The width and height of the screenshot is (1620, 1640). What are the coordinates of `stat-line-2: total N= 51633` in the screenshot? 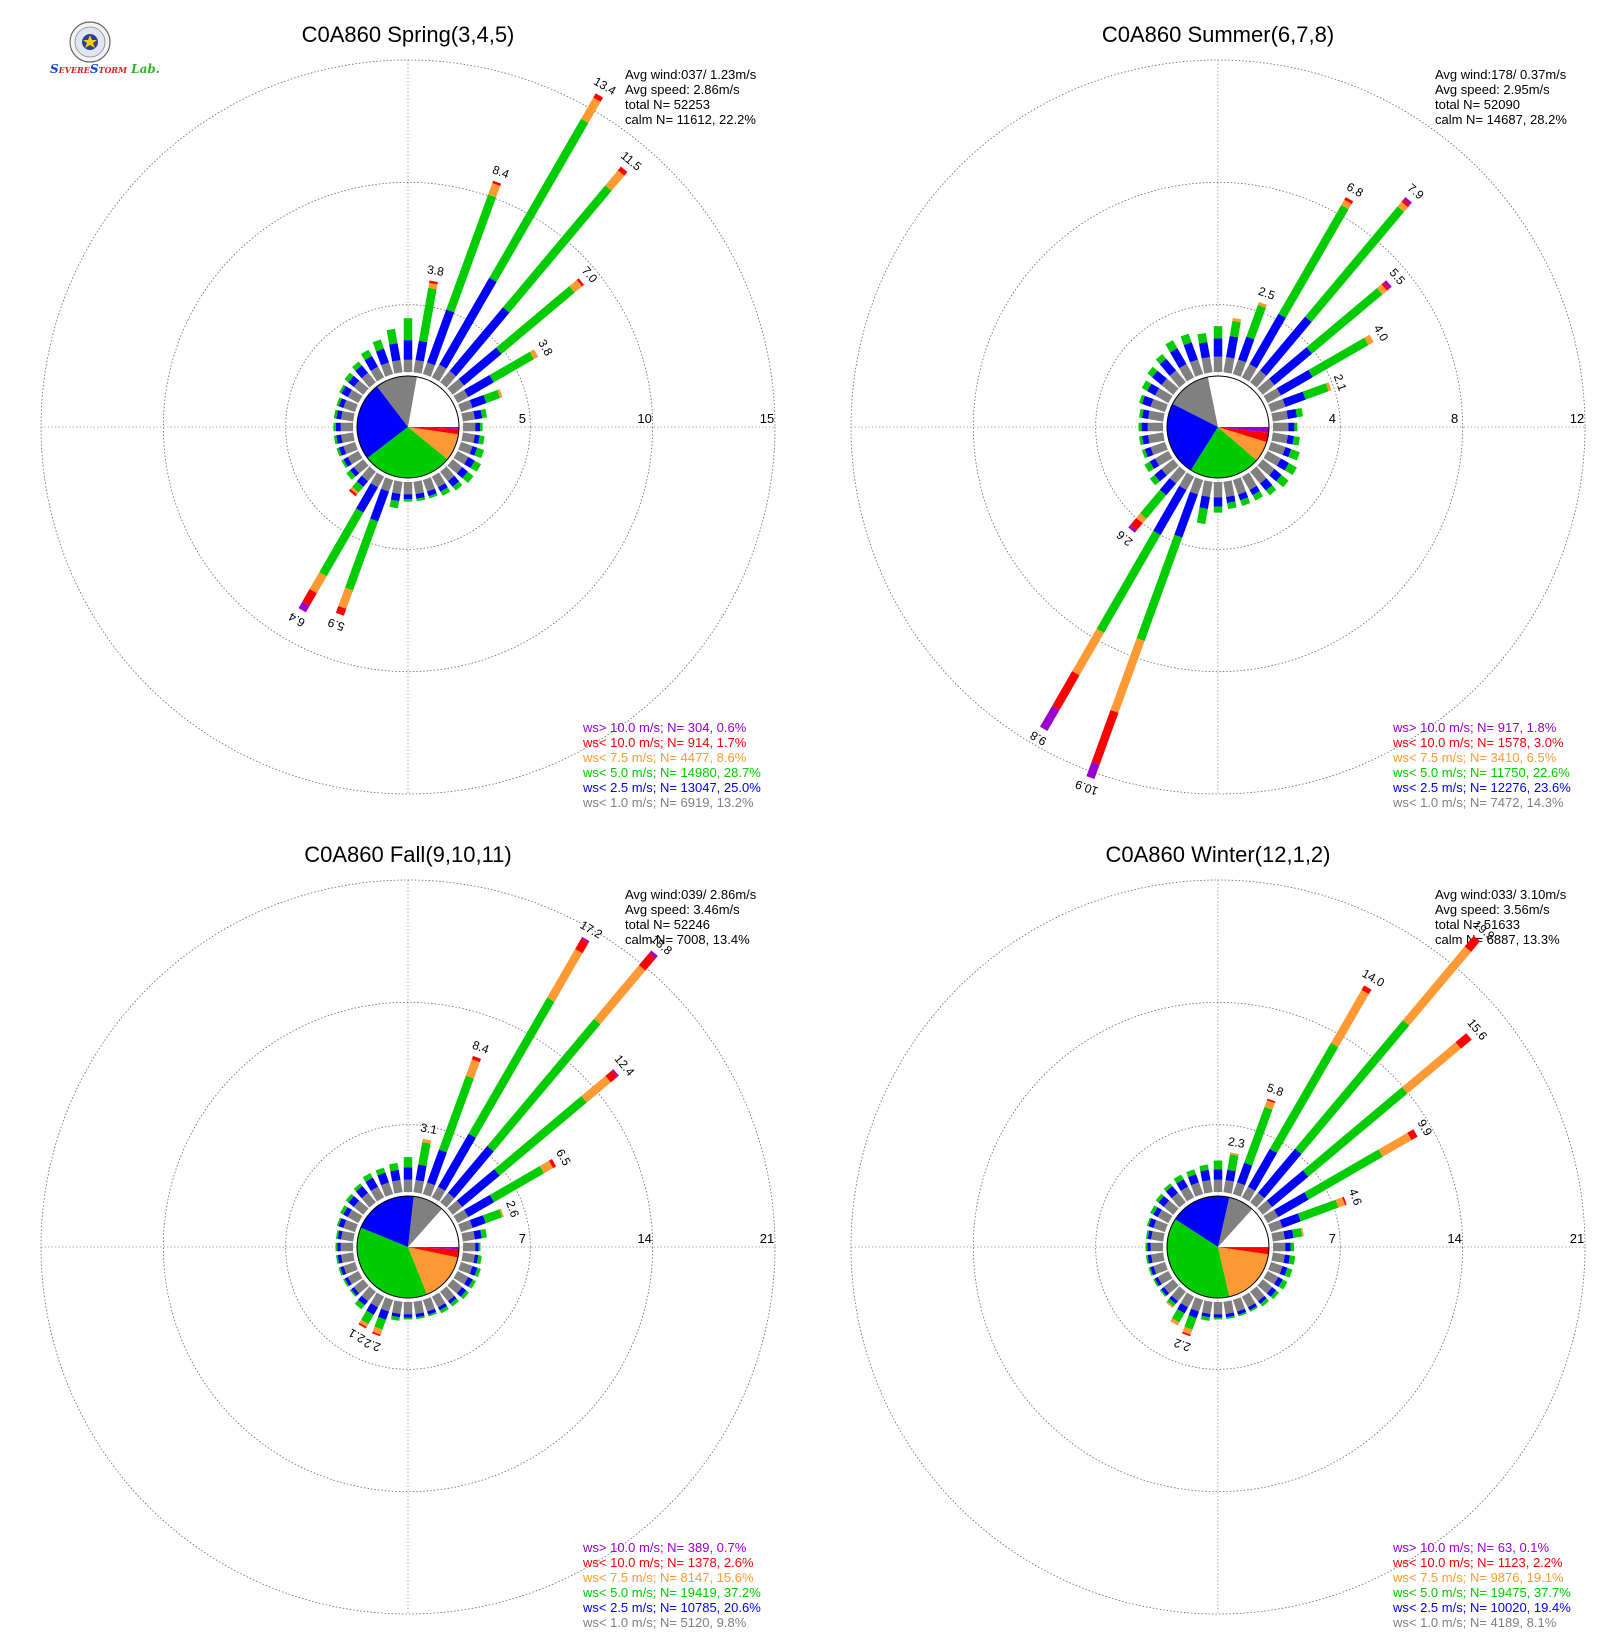 It's located at (1477, 924).